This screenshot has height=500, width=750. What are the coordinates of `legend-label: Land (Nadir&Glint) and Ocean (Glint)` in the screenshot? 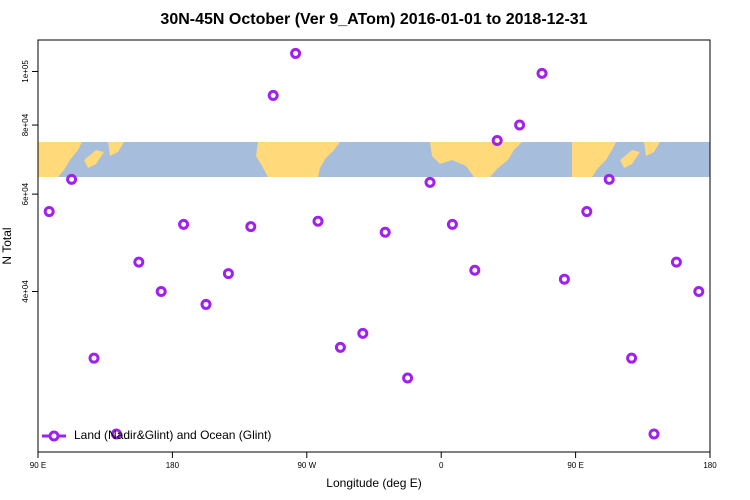 It's located at (172, 435).